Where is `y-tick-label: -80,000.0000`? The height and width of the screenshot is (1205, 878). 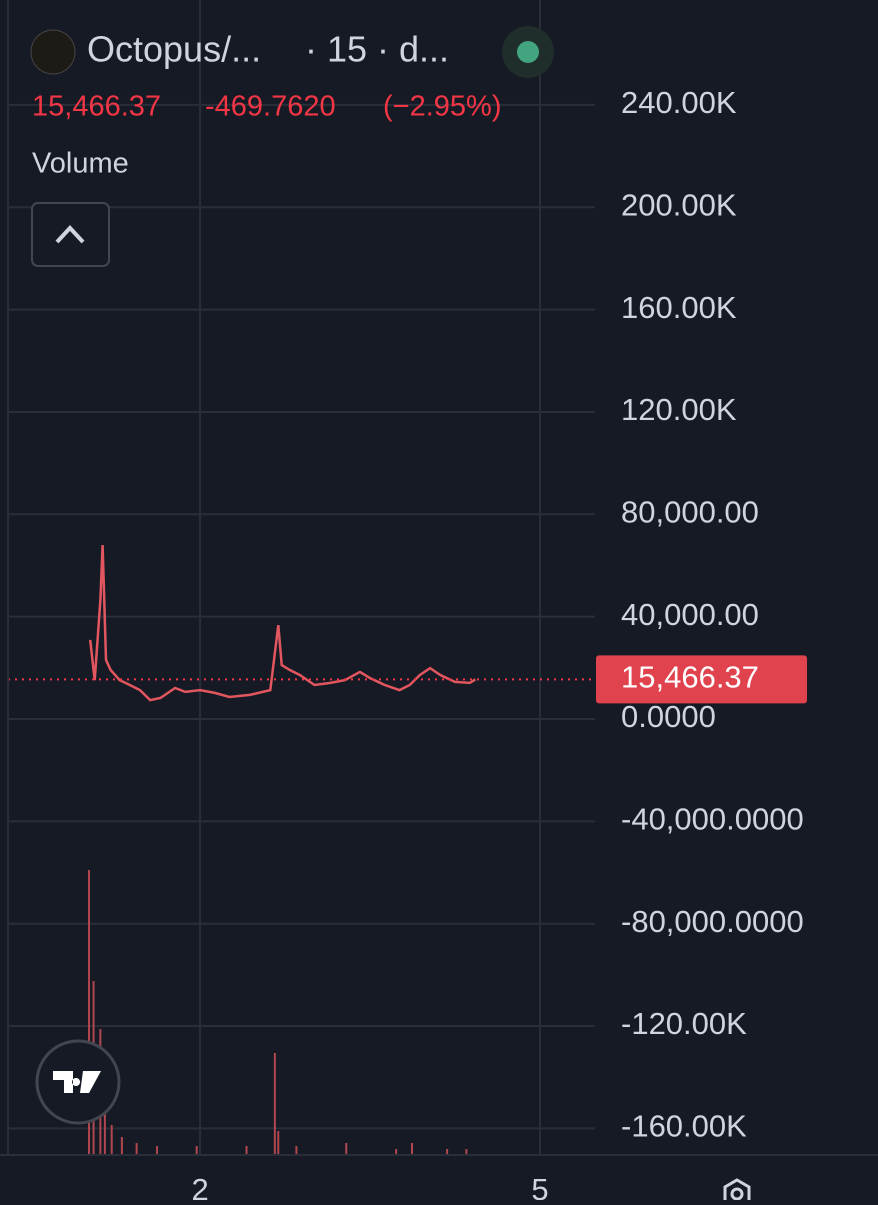 y-tick-label: -80,000.0000 is located at coordinates (712, 921).